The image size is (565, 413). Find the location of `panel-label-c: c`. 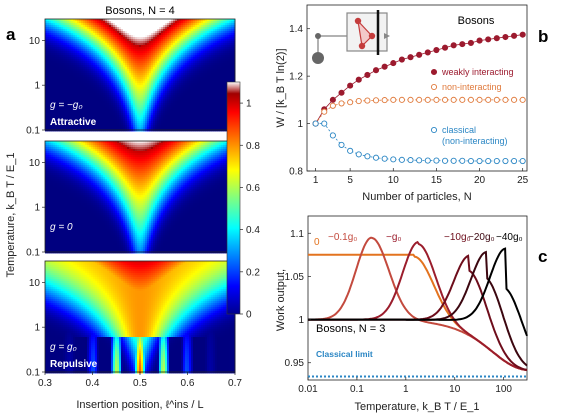

panel-label-c: c is located at coordinates (542, 256).